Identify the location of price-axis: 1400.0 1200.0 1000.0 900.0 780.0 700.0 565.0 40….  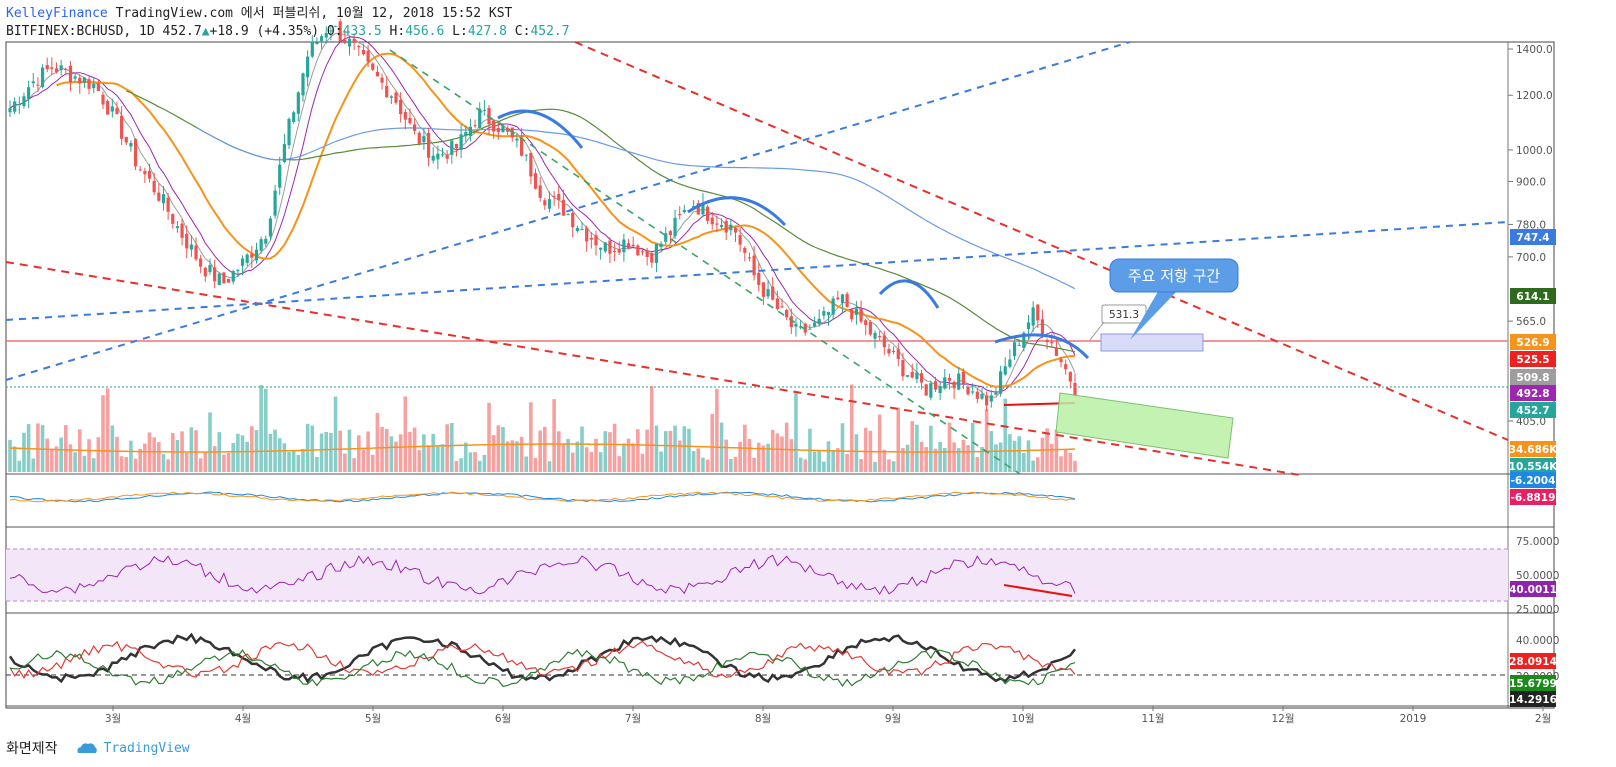
(1533, 363).